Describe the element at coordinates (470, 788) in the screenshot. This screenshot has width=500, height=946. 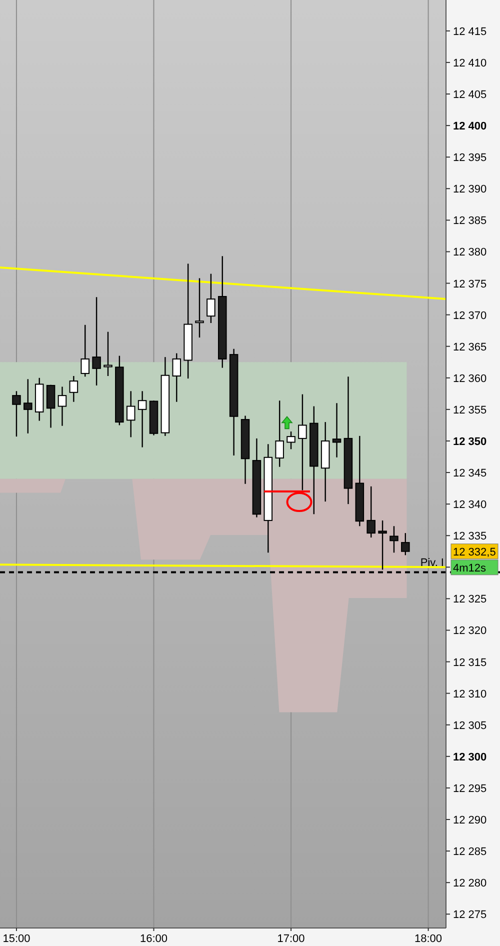
I see `y-tick-label: 12 295` at that location.